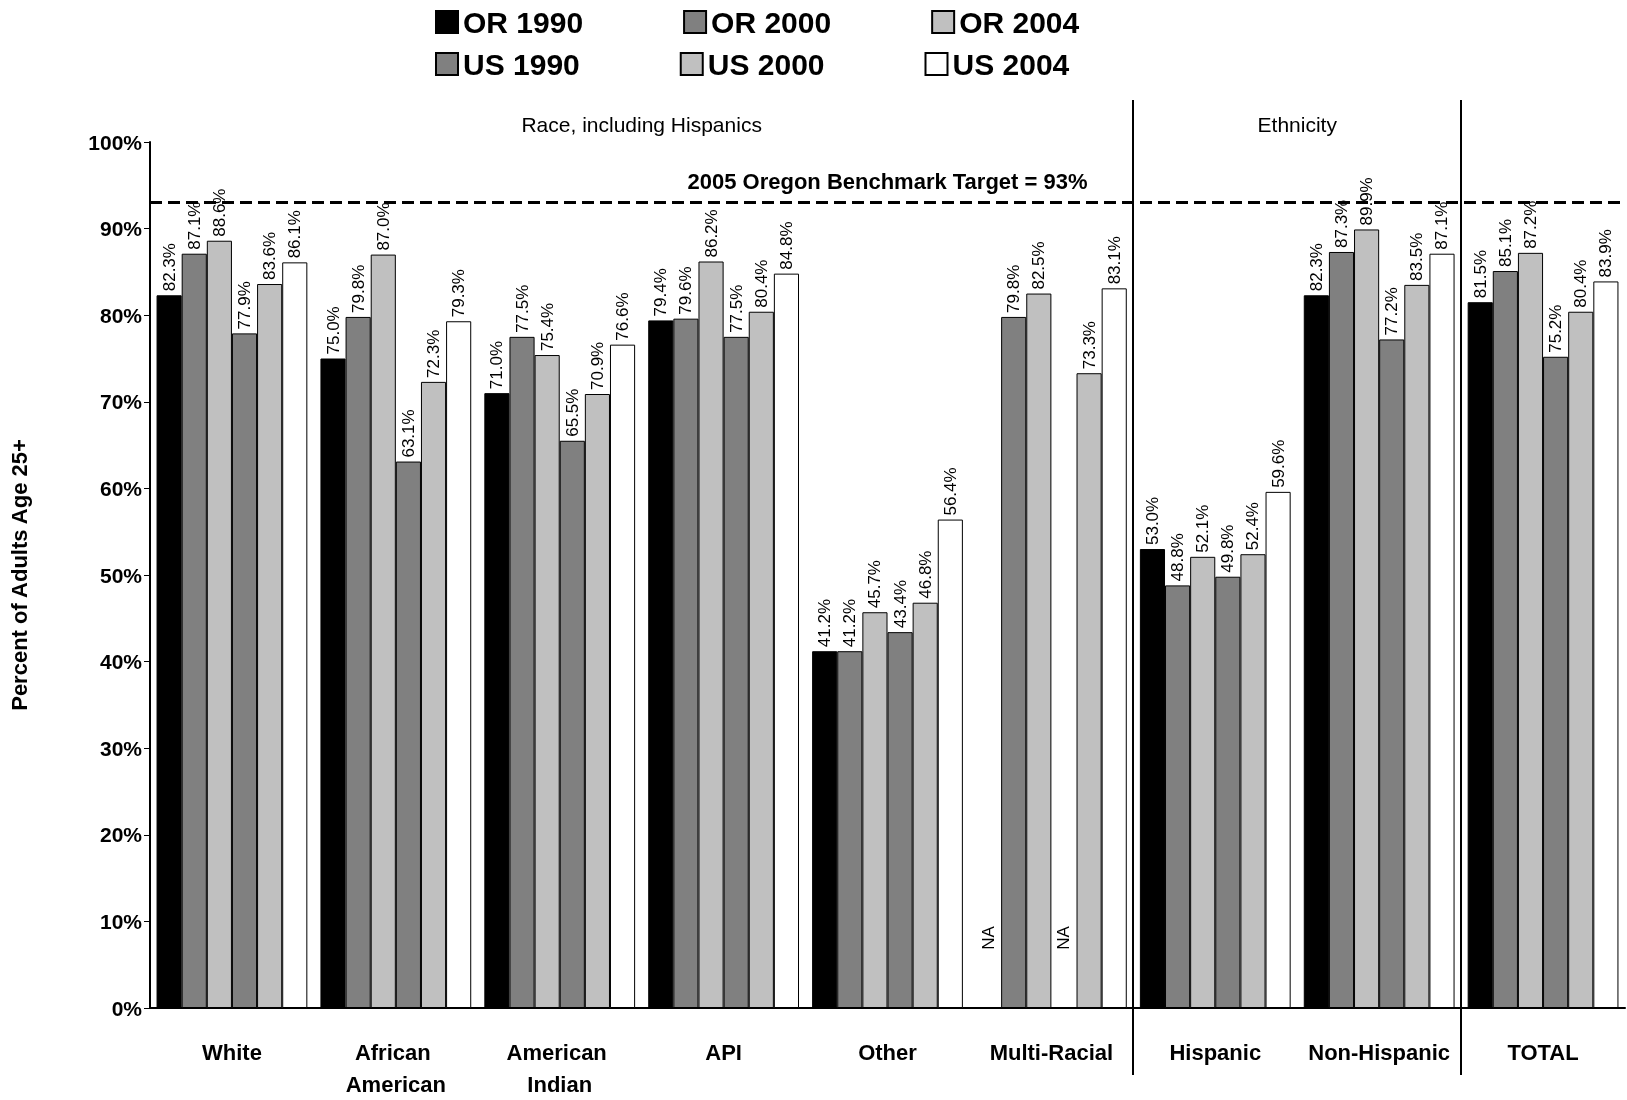  I want to click on data-label: 46.8%, so click(925, 574).